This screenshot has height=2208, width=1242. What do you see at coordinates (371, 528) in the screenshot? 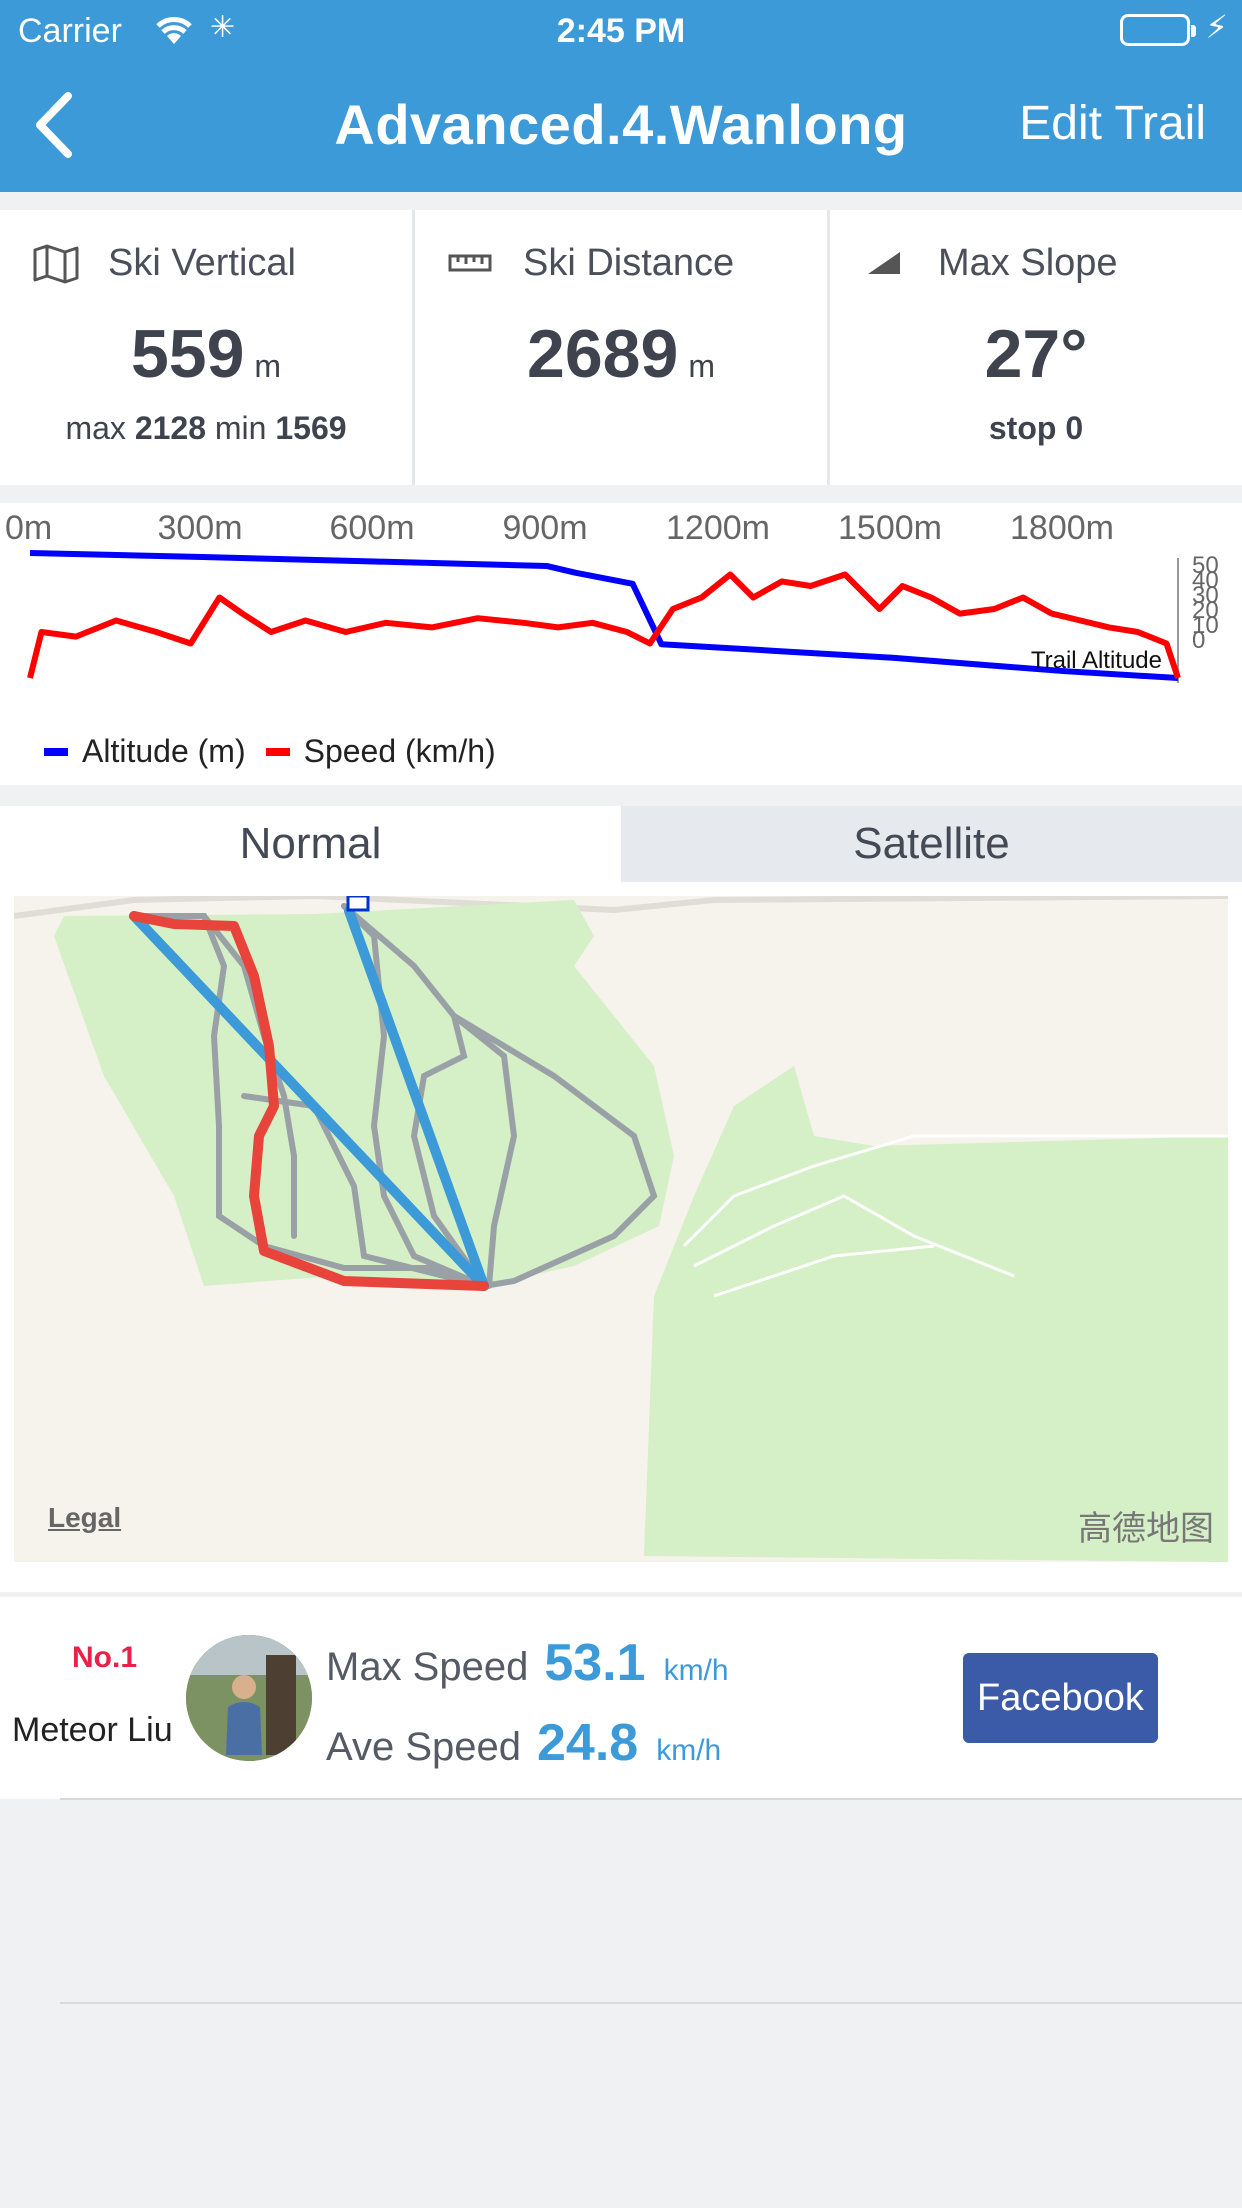
I see `x-tick-label: 600m` at bounding box center [371, 528].